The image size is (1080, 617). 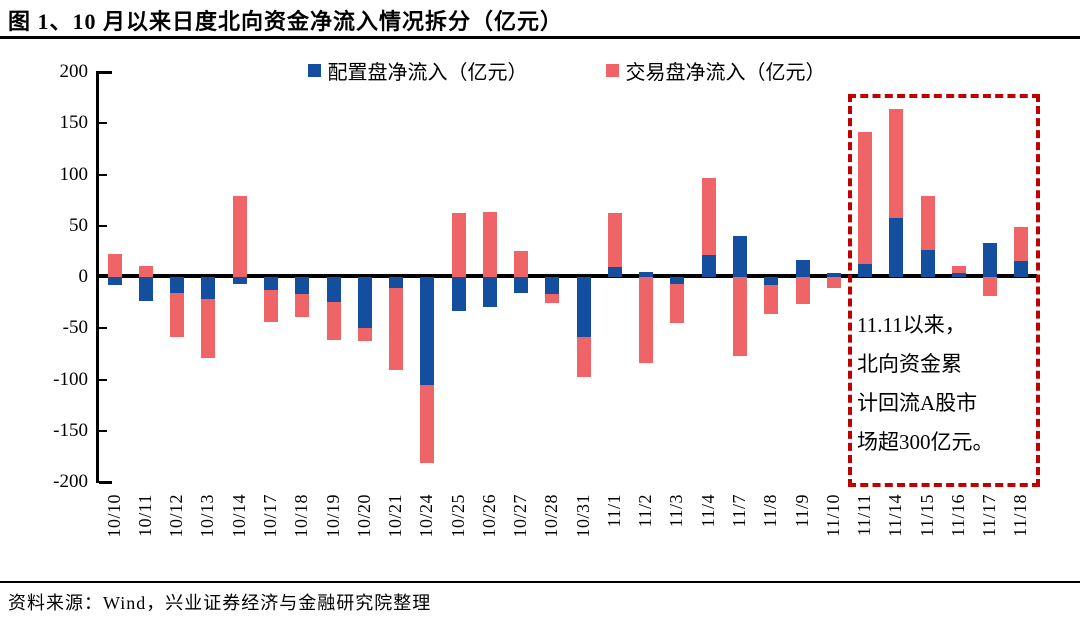 What do you see at coordinates (332, 516) in the screenshot?
I see `x-tick-label: 10/19` at bounding box center [332, 516].